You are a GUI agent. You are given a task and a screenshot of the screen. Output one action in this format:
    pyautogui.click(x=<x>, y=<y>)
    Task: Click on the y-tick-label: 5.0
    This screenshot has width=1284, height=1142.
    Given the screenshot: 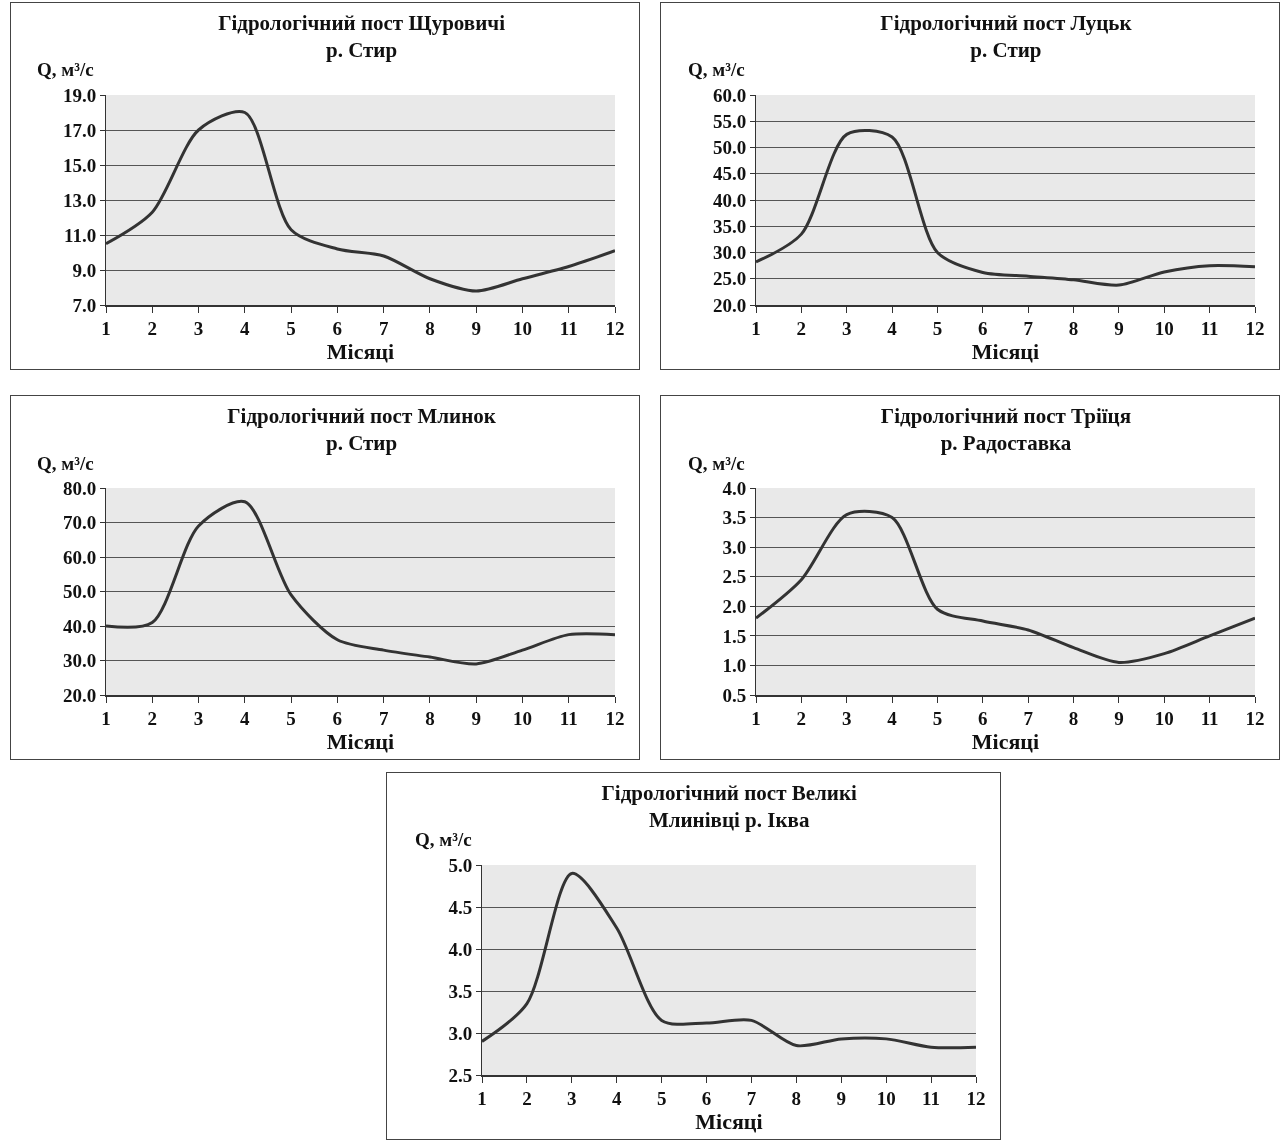 What is the action you would take?
    pyautogui.click(x=460, y=865)
    